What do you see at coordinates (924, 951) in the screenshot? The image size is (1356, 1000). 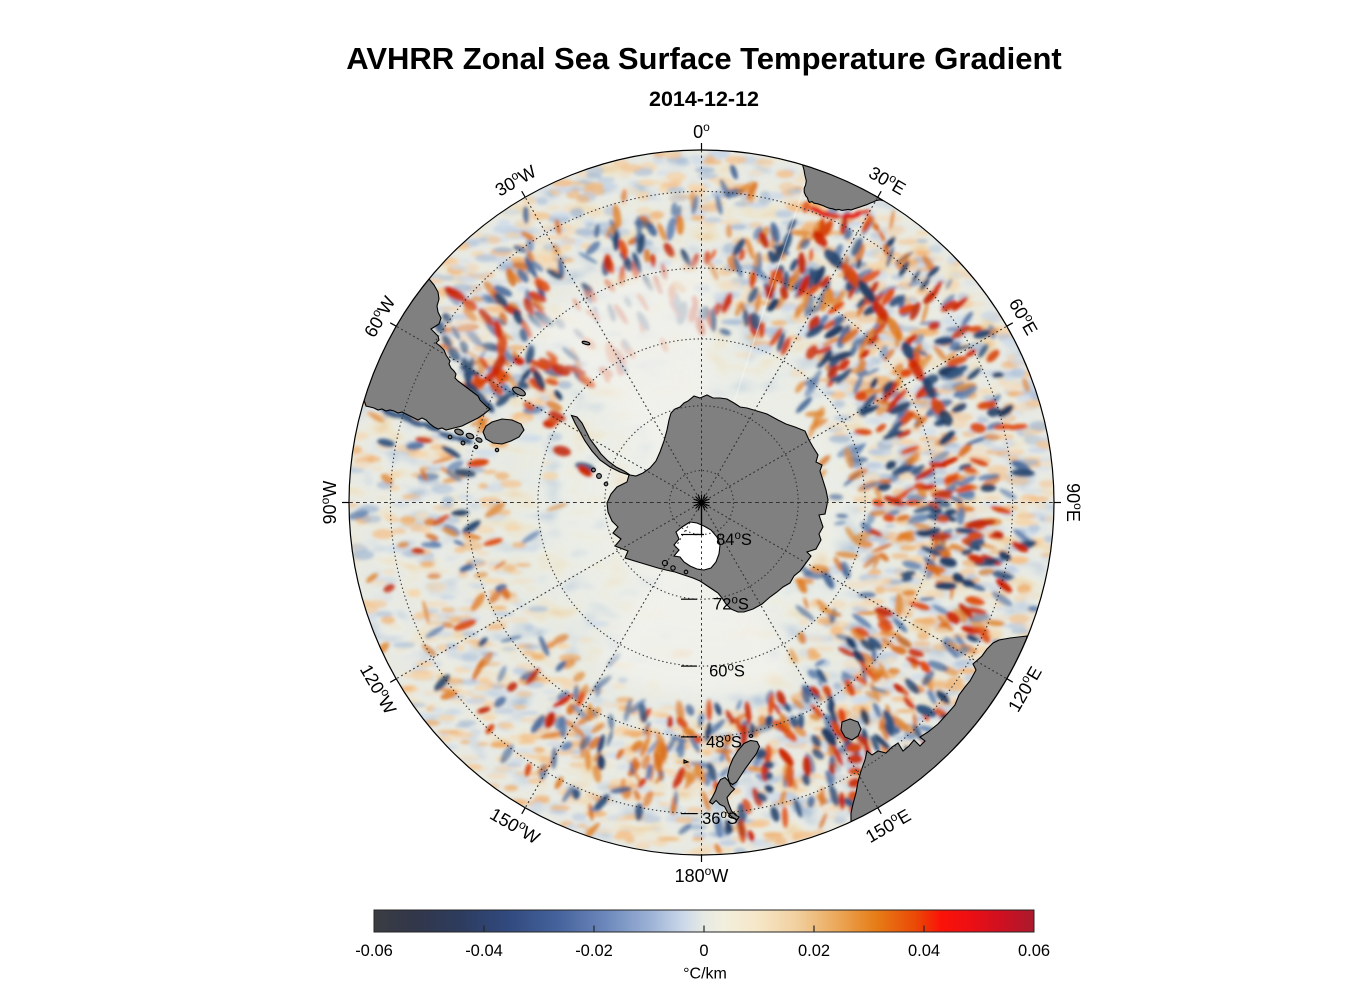 I see `svg-text: 0.04` at bounding box center [924, 951].